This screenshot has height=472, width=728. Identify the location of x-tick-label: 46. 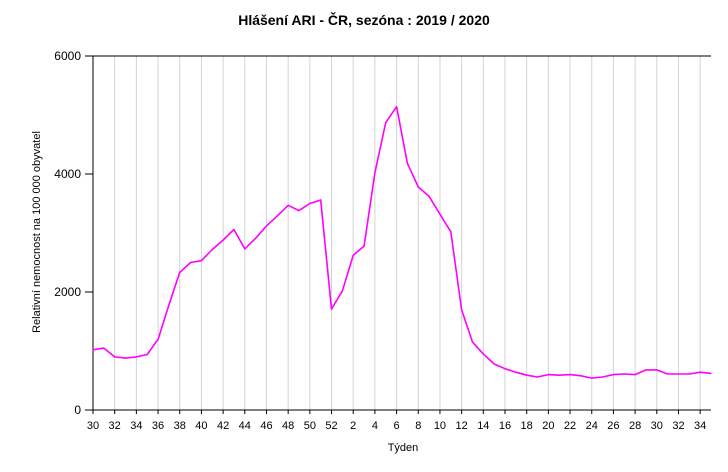
(266, 426).